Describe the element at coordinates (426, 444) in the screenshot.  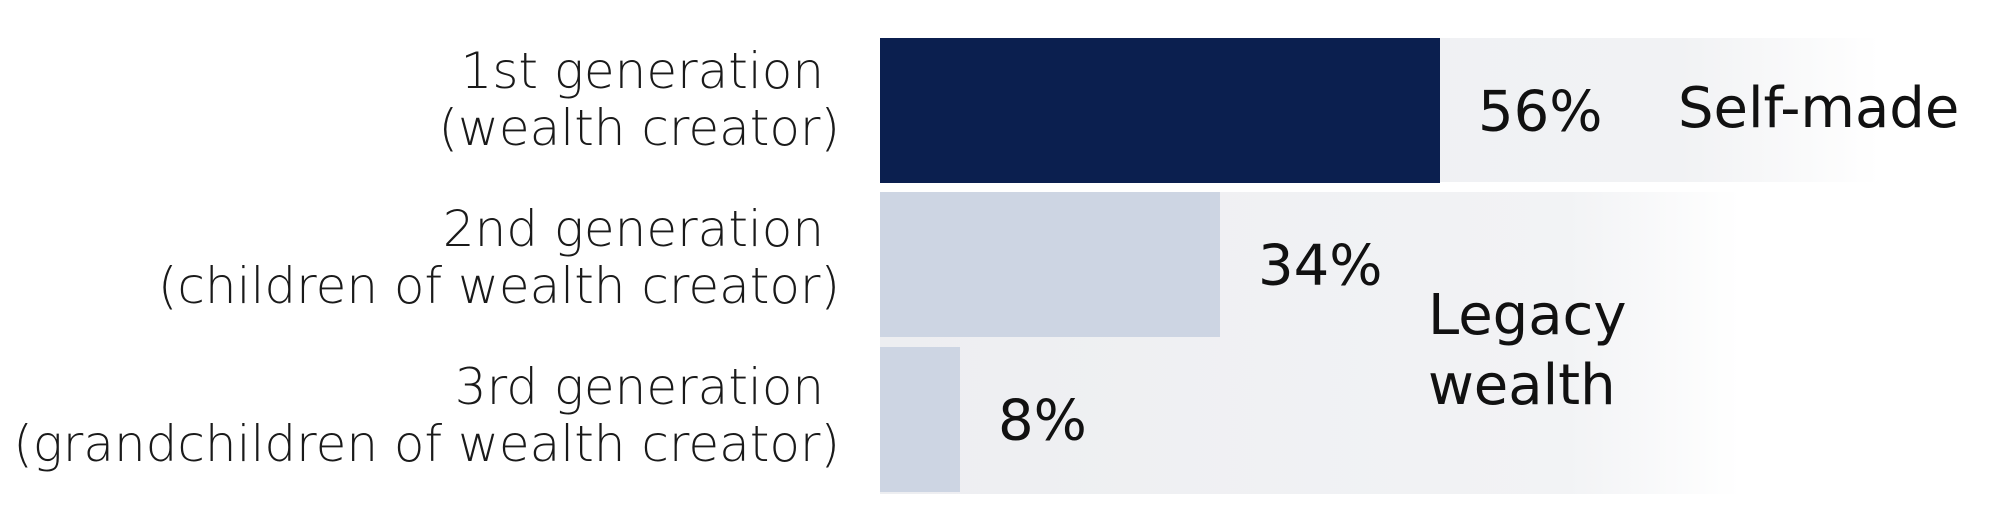
I see `category-label-3-line-2: (grandchildren of wealth creator)` at that location.